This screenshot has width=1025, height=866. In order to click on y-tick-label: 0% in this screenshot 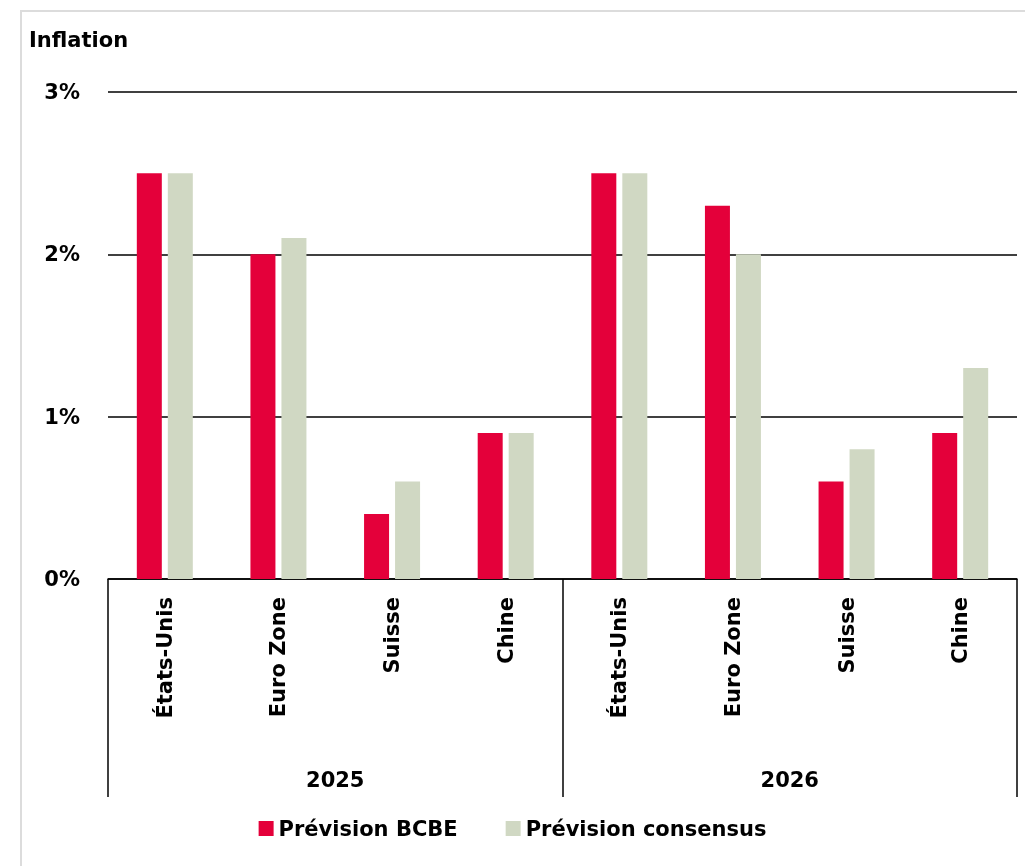, I will do `click(62, 579)`.